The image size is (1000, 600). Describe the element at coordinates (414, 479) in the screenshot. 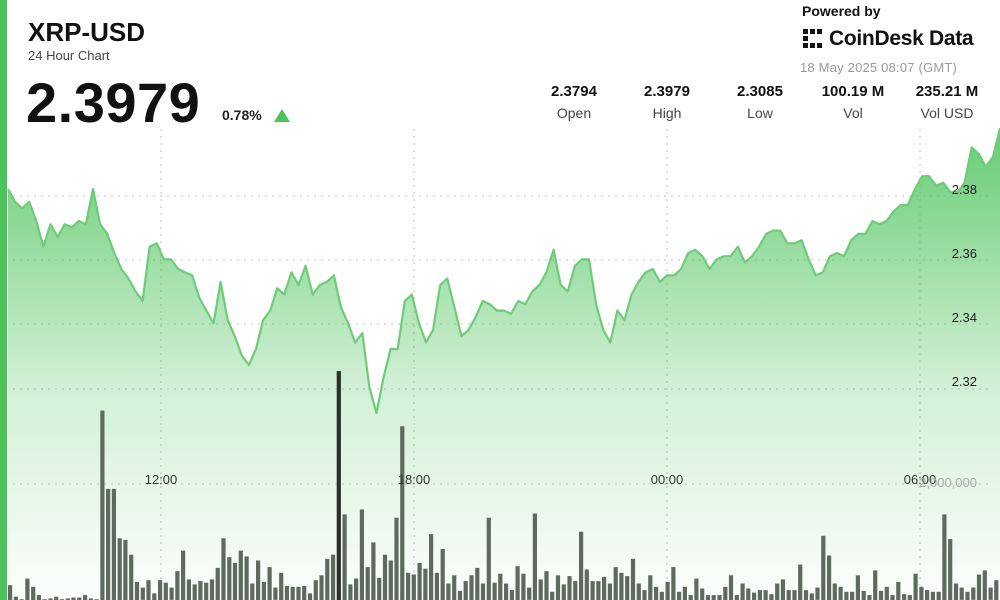

I see `x-tick-label: 18:00` at that location.